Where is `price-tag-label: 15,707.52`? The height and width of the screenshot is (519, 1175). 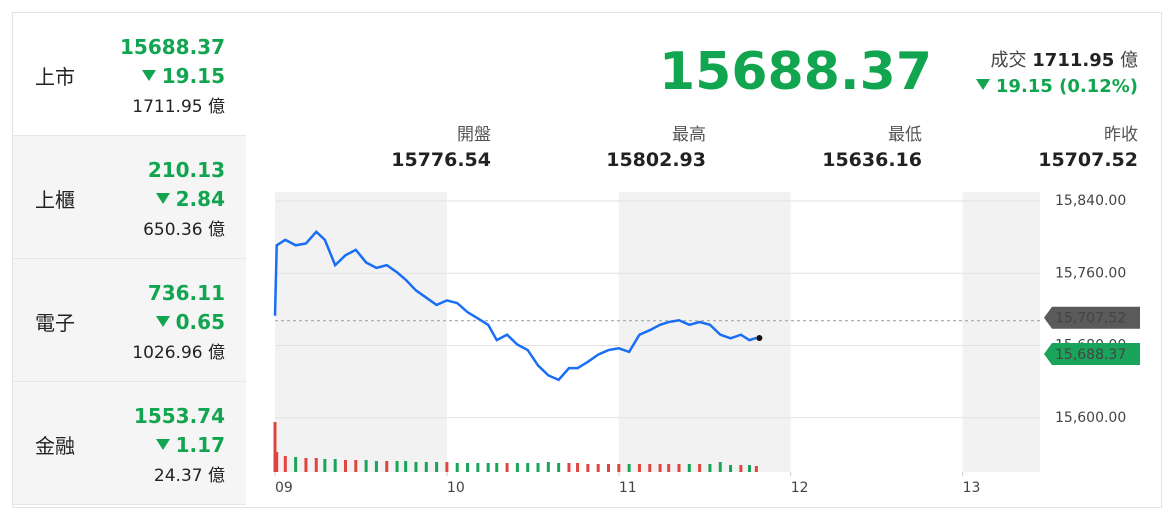
price-tag-label: 15,707.52 is located at coordinates (1090, 319).